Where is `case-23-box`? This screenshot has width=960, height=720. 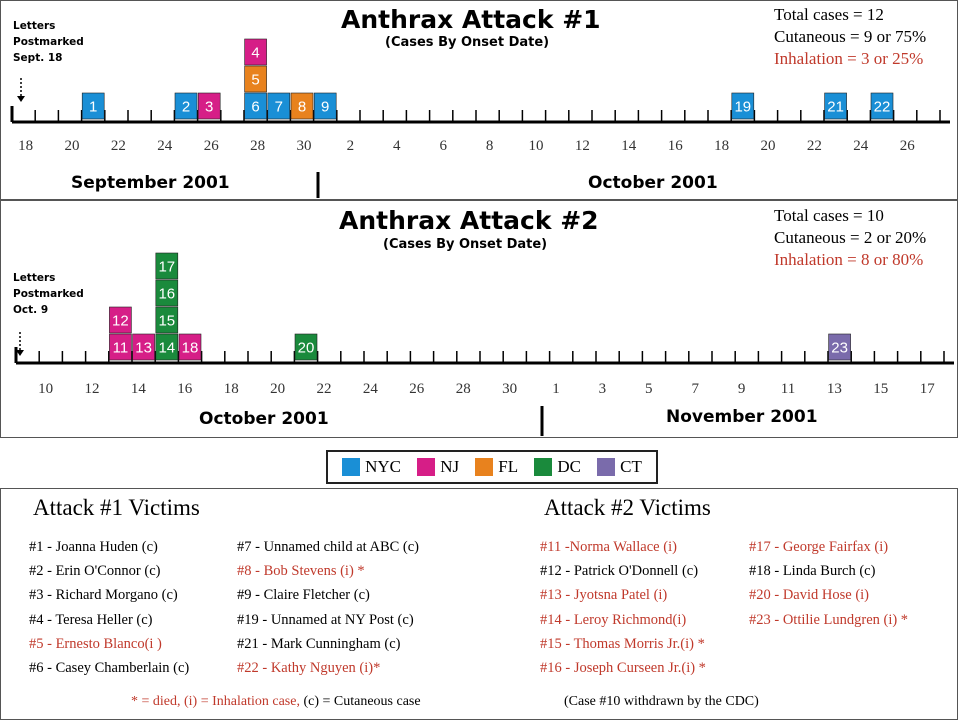 case-23-box is located at coordinates (839, 347).